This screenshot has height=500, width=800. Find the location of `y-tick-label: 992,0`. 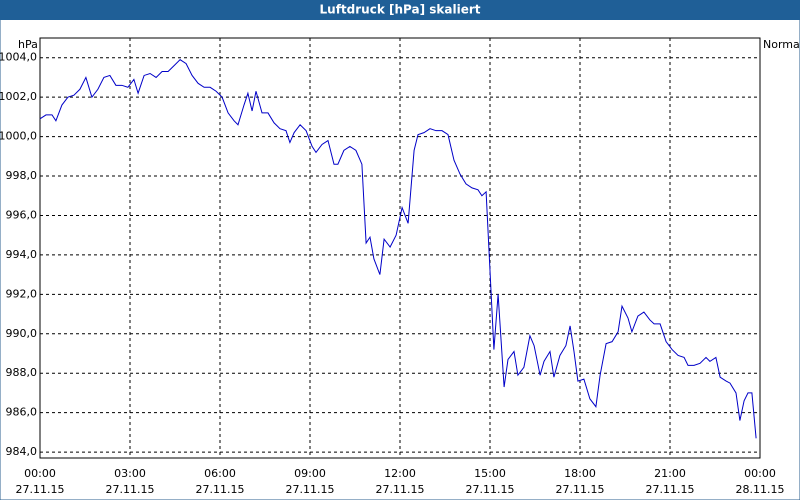

y-tick-label: 992,0 is located at coordinates (22, 293).